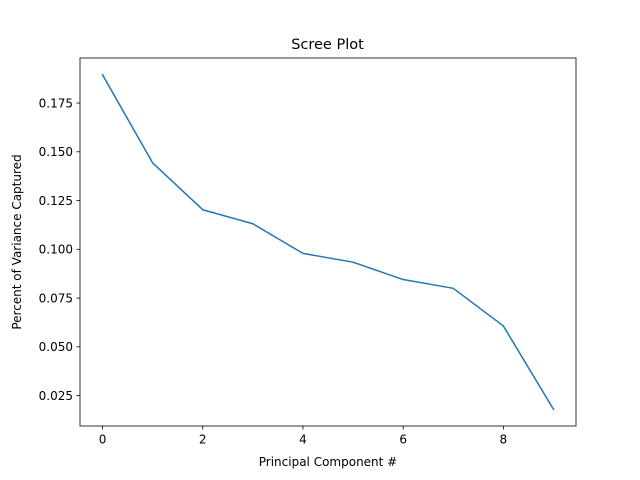  What do you see at coordinates (56, 298) in the screenshot?
I see `y-tick-label: 0.075` at bounding box center [56, 298].